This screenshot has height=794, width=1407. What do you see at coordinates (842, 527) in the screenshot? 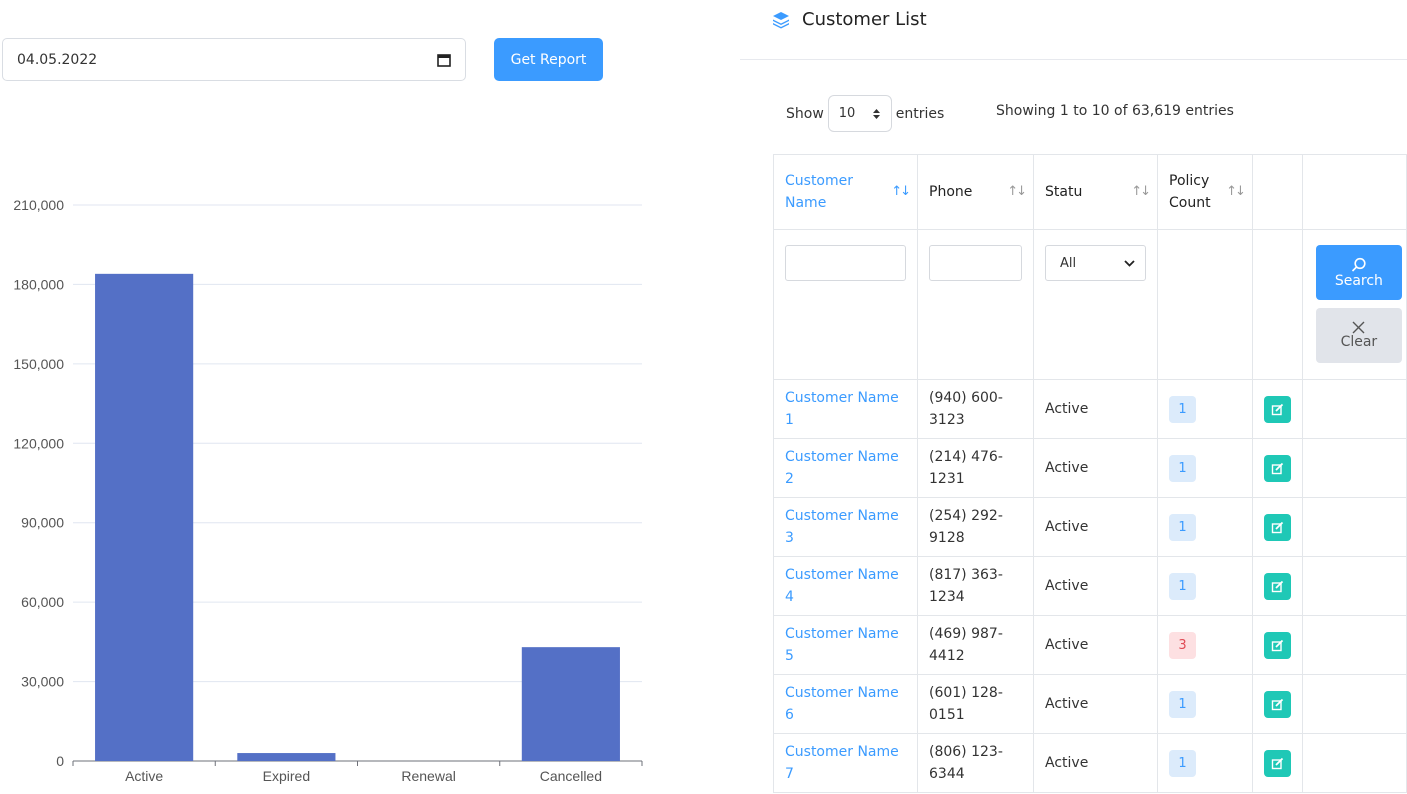
I see `customer-name-link: Customer Name 3` at bounding box center [842, 527].